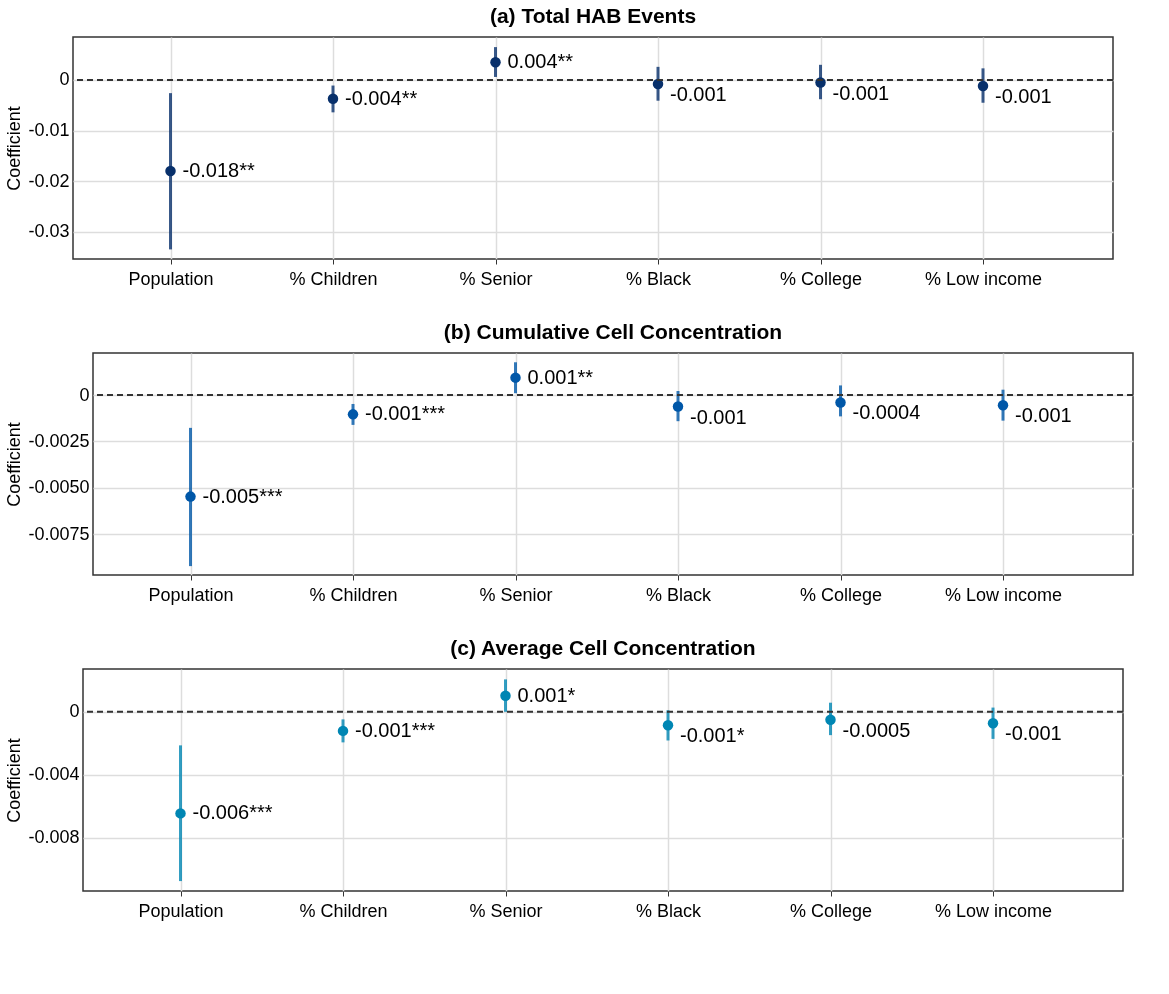 This screenshot has height=994, width=1169. Describe the element at coordinates (712, 735) in the screenshot. I see `data-label: -0.001*` at that location.